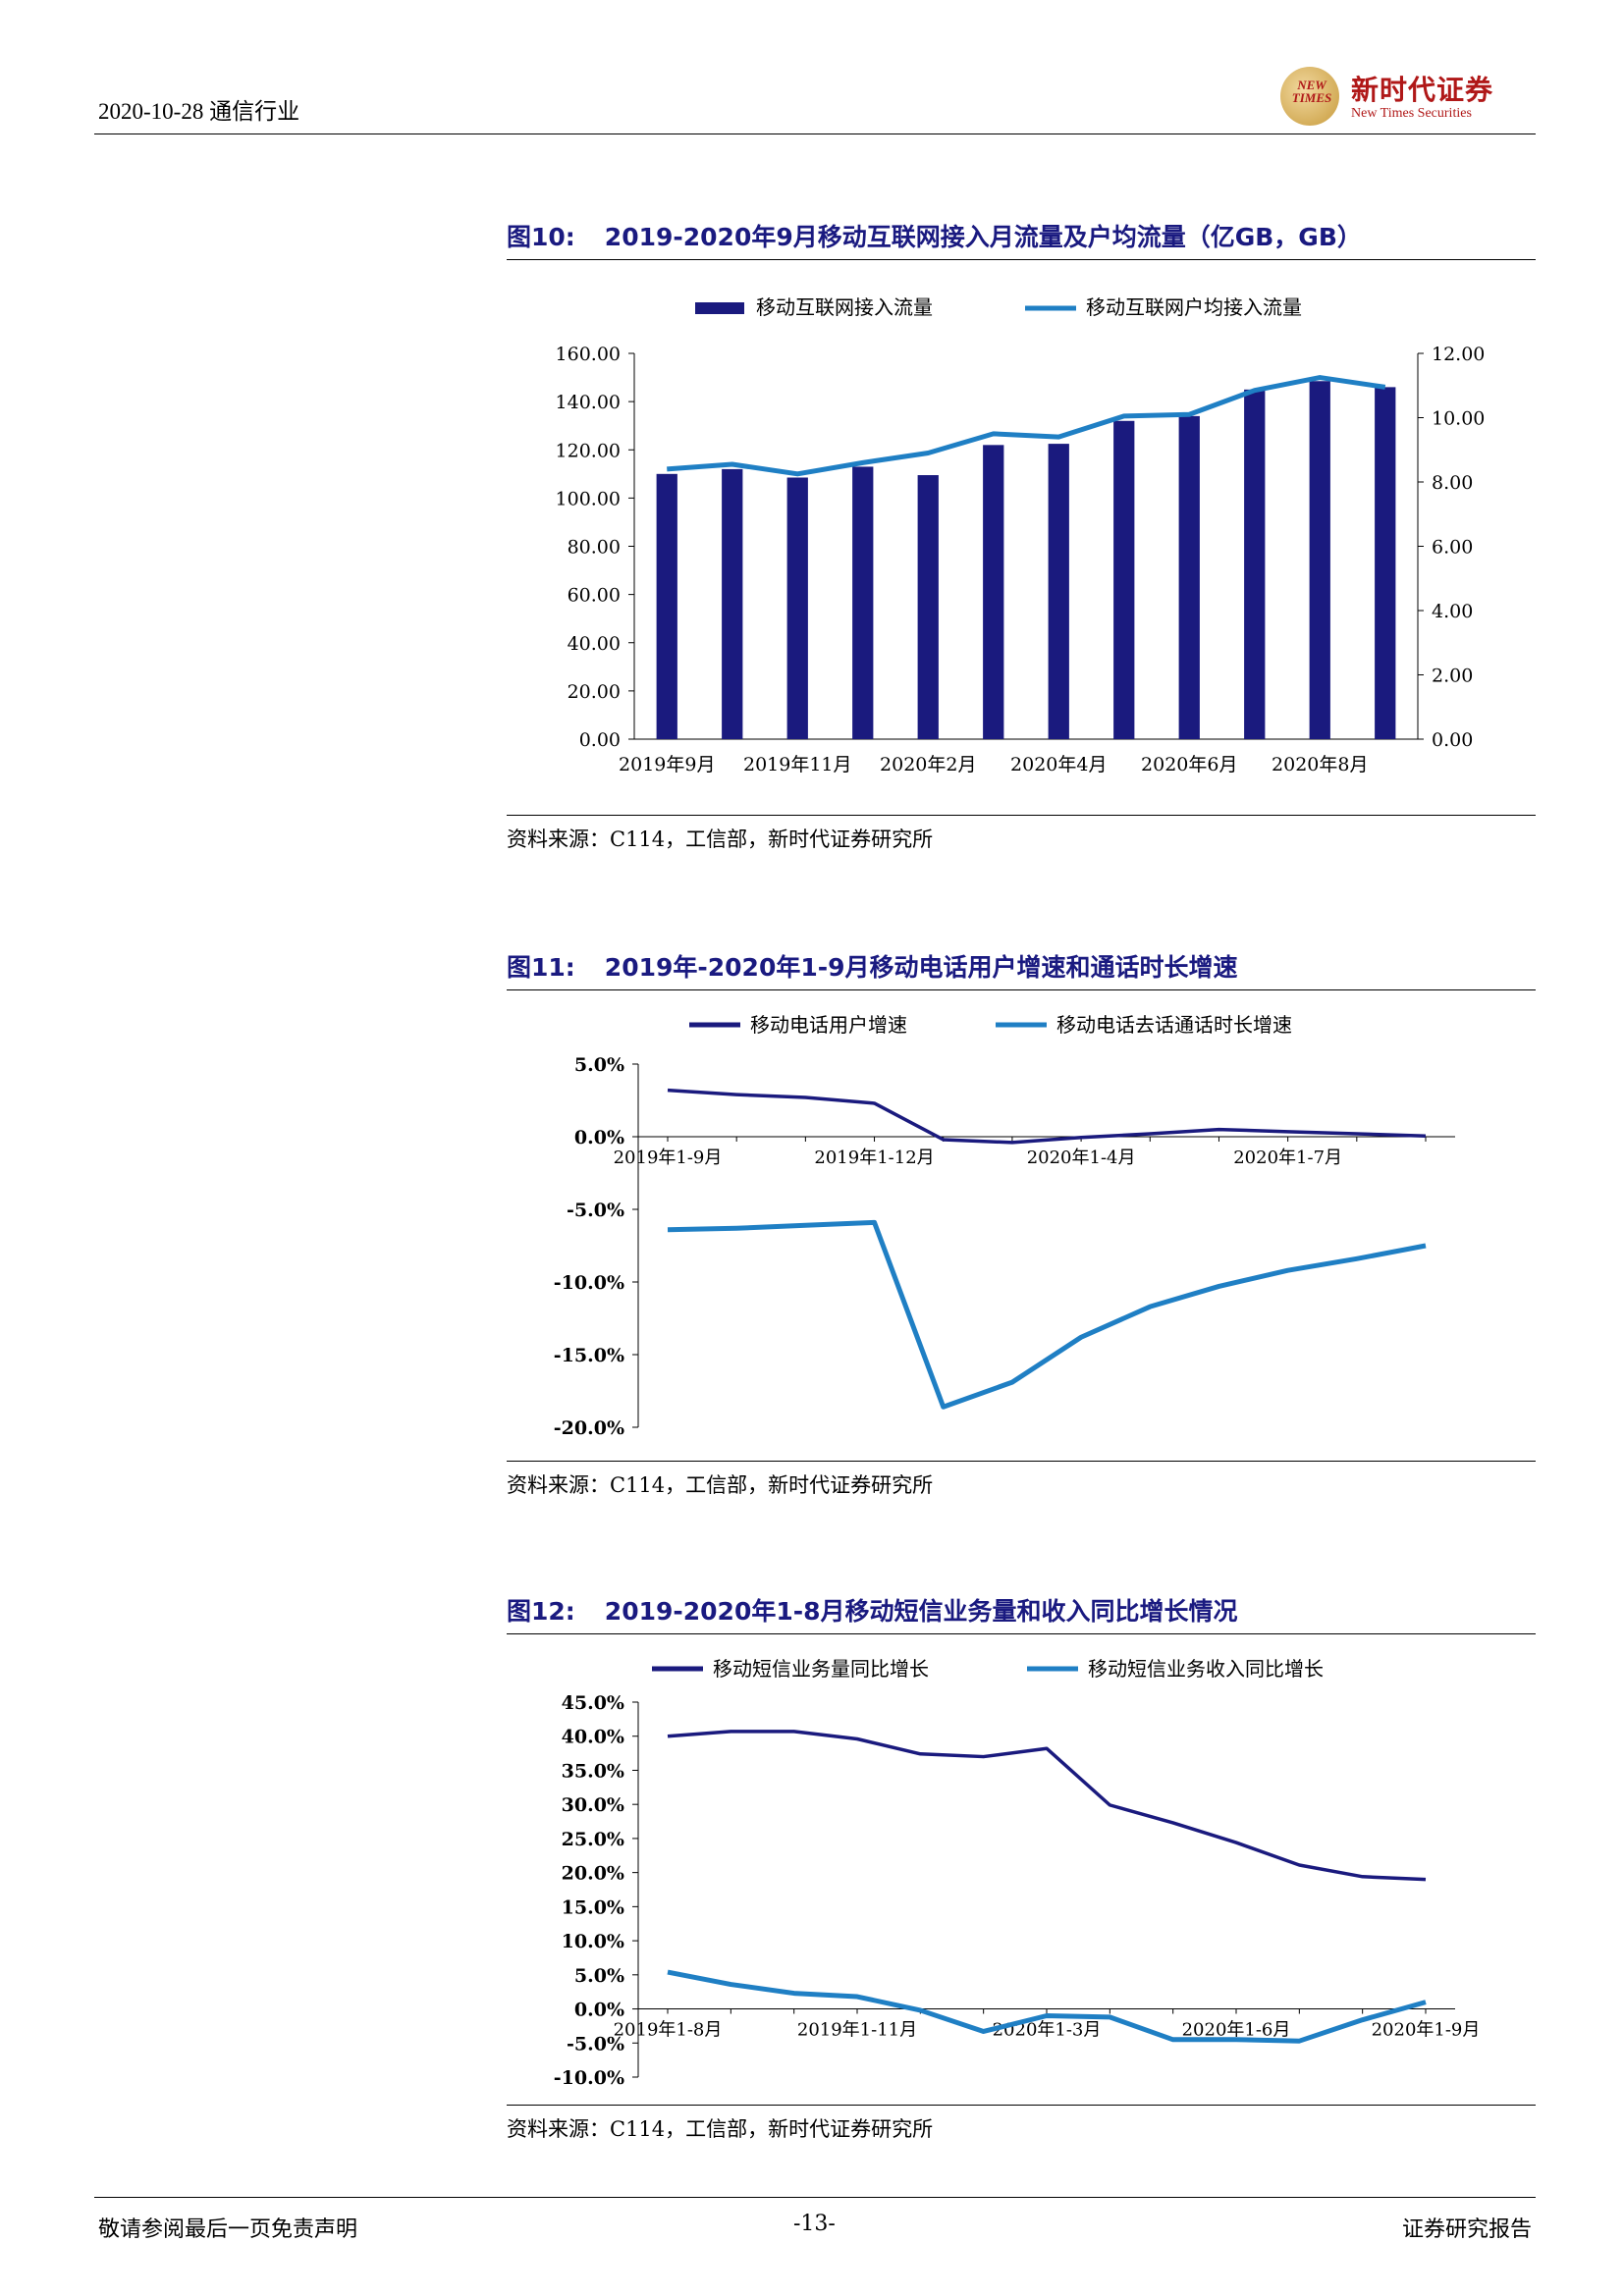  What do you see at coordinates (667, 764) in the screenshot?
I see `x-tick-label: 2019年9月` at bounding box center [667, 764].